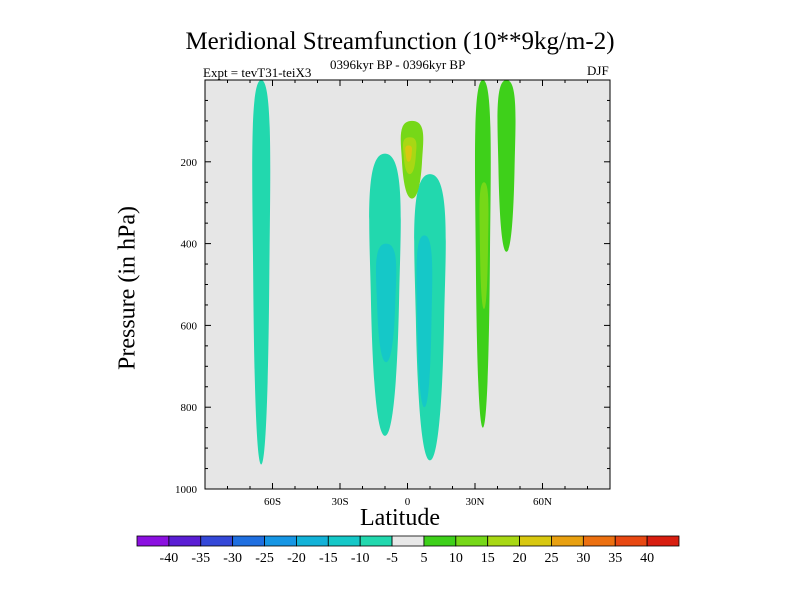 The height and width of the screenshot is (600, 800). I want to click on colorbar: -40 -35 -30 -25 -20 -15 -10 -5 5 10 15 20 25 30 35 40, so click(408, 550).